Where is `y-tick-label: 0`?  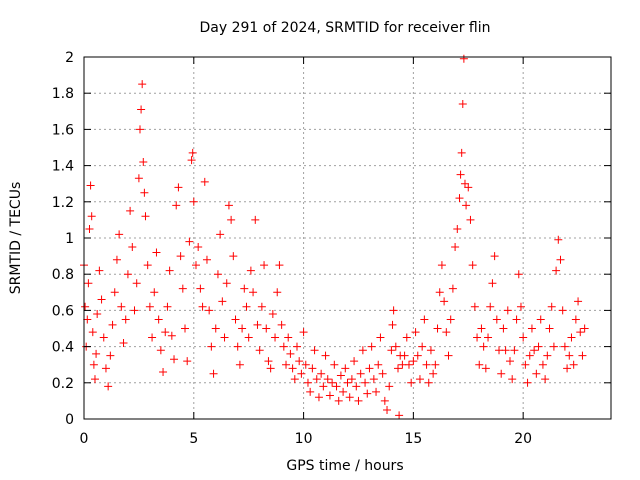 y-tick-label: 0 is located at coordinates (69, 420).